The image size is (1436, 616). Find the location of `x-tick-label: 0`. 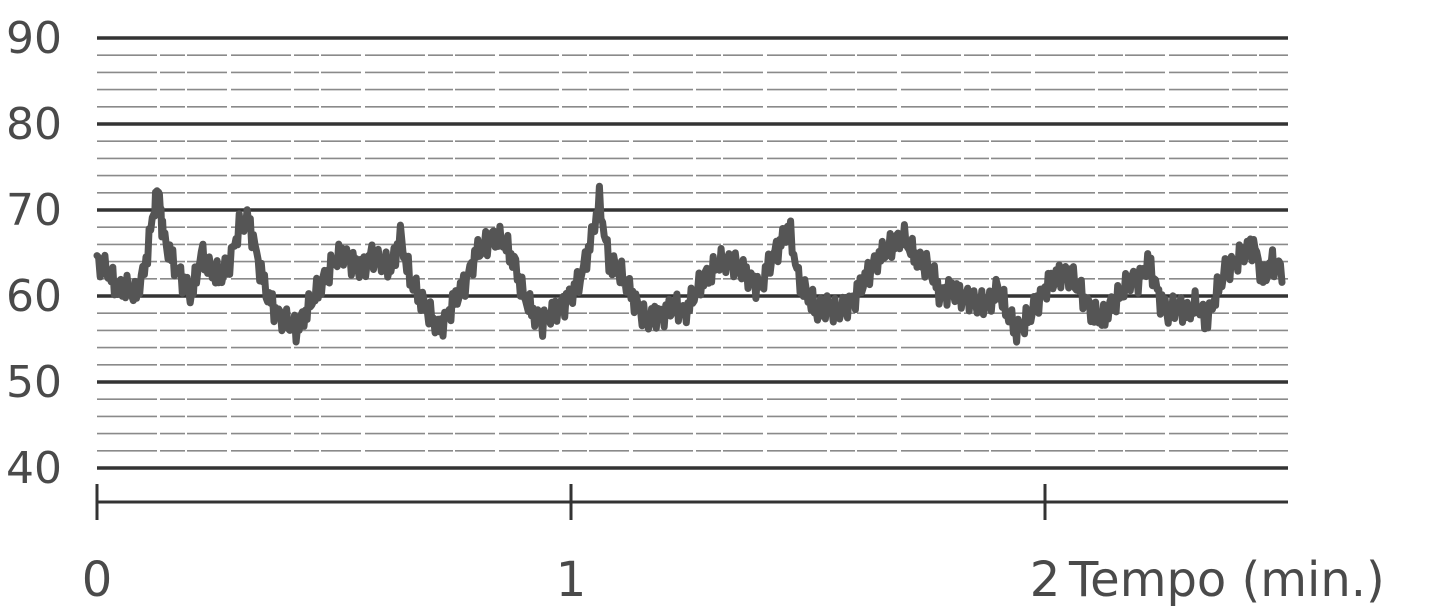

x-tick-label: 0 is located at coordinates (97, 580).